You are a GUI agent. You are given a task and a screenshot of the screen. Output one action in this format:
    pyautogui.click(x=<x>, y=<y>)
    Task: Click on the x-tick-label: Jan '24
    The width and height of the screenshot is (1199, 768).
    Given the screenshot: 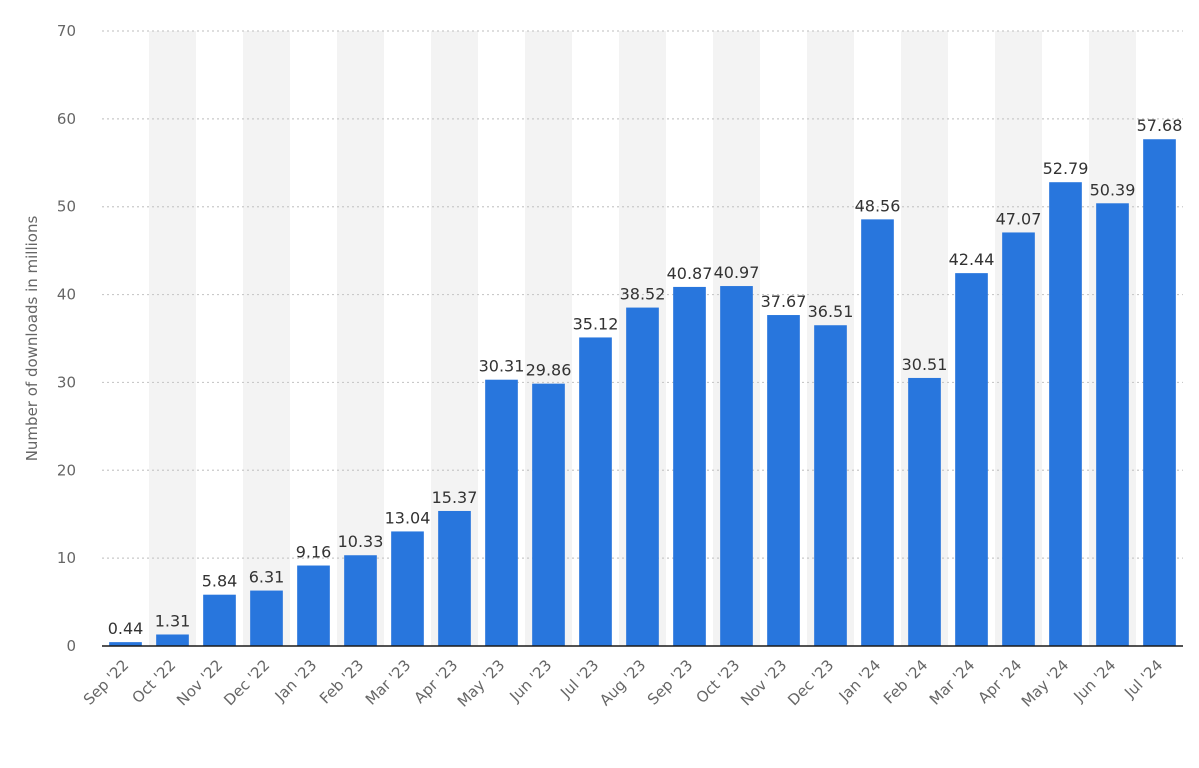 What is the action you would take?
    pyautogui.click(x=860, y=681)
    